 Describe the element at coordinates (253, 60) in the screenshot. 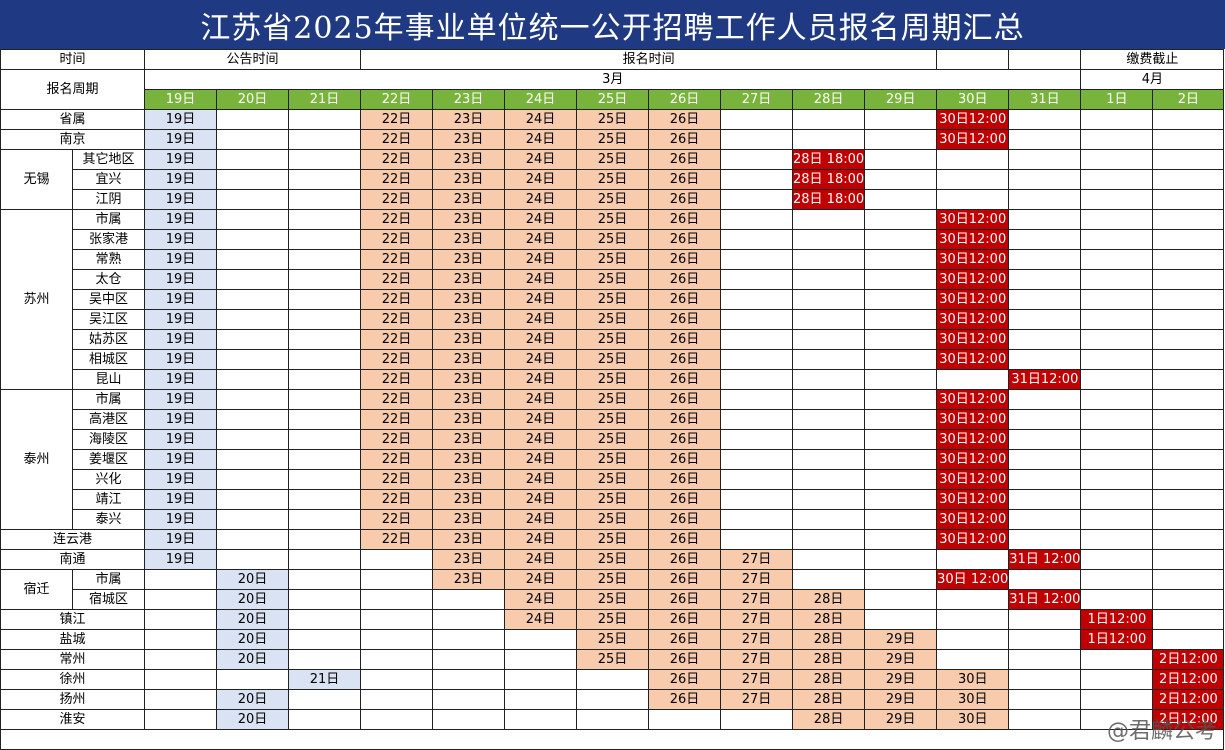

I see `header-announce-time: 公告时间` at that location.